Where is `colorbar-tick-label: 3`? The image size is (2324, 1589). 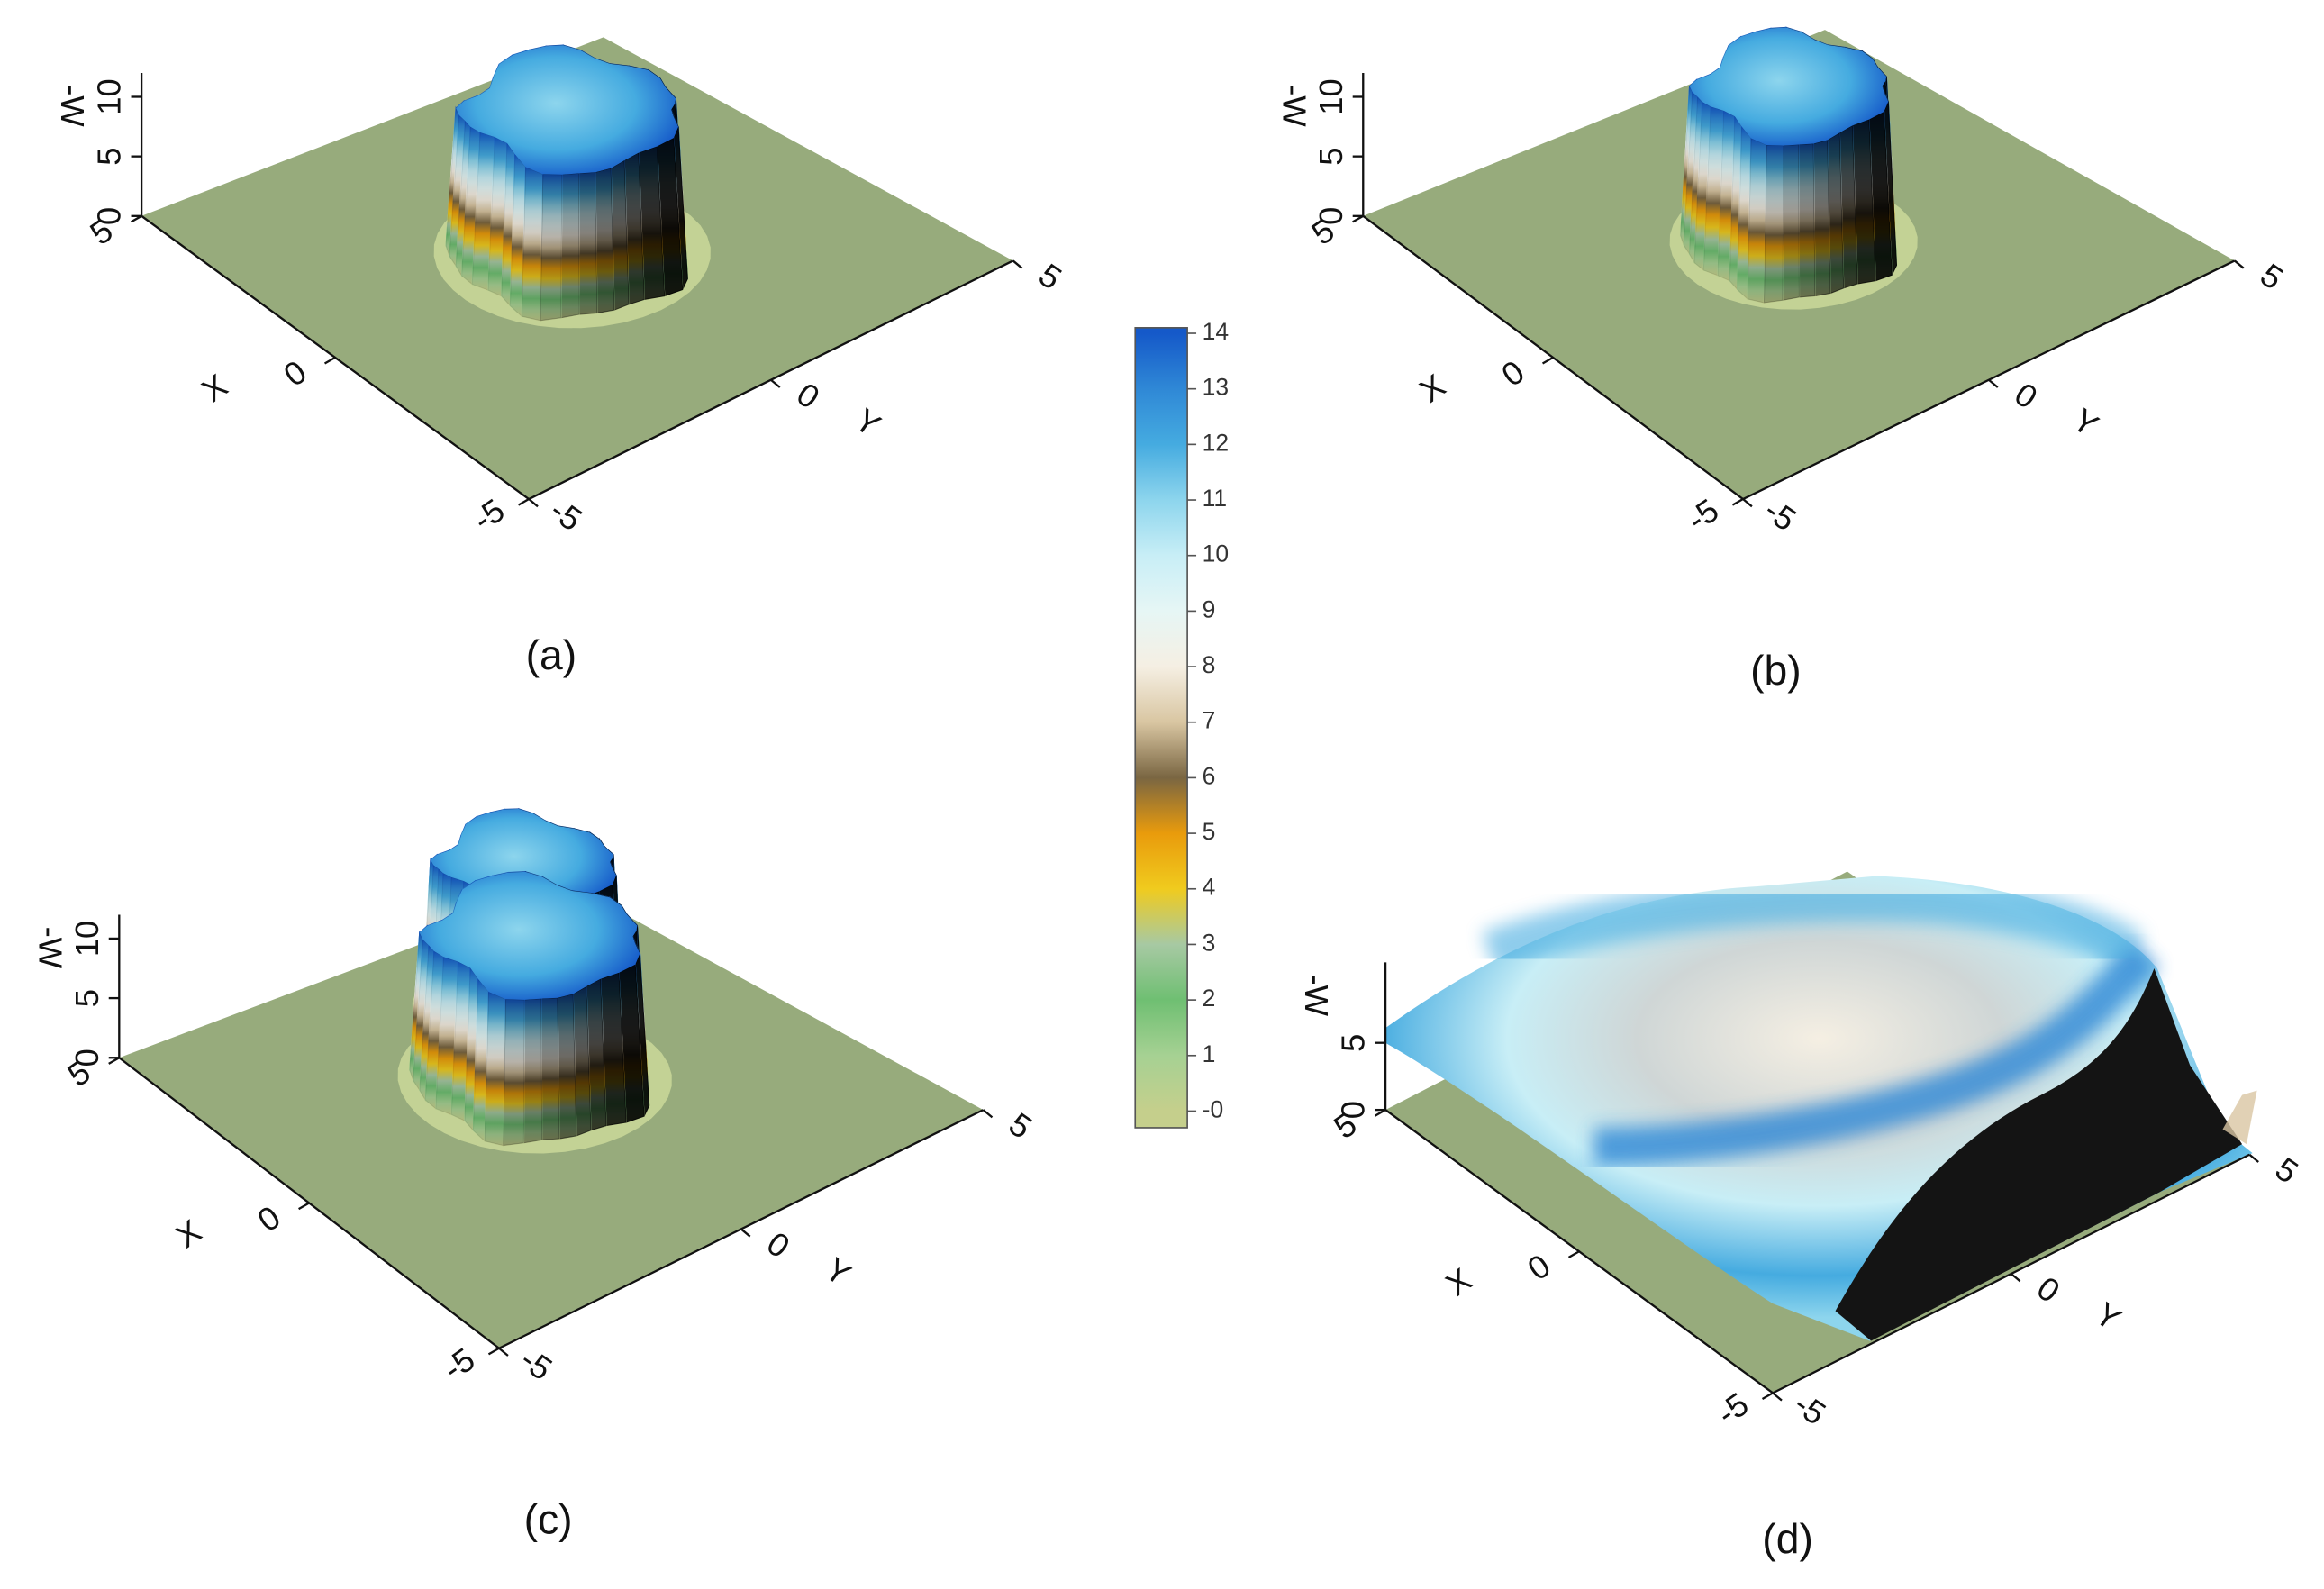
colorbar-tick-label: 3 is located at coordinates (1209, 943).